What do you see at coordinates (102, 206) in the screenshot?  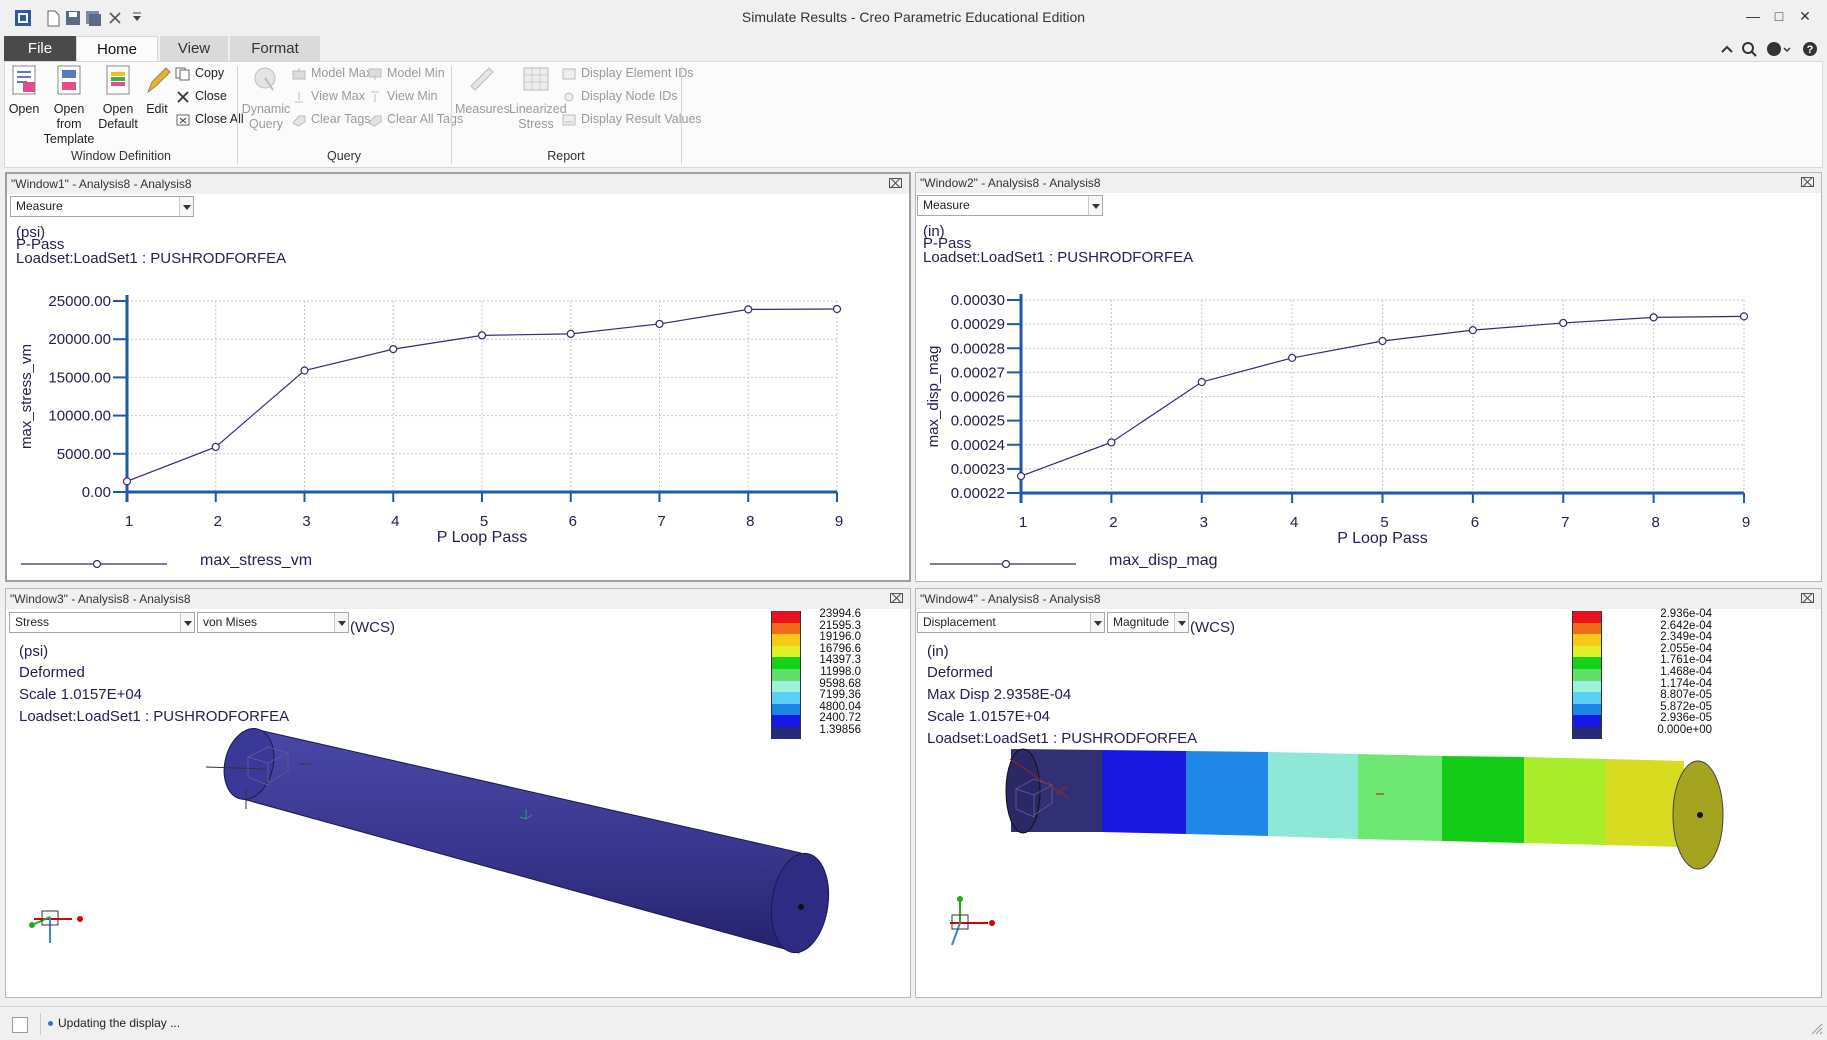 I see `window1-measure-select: Measure` at bounding box center [102, 206].